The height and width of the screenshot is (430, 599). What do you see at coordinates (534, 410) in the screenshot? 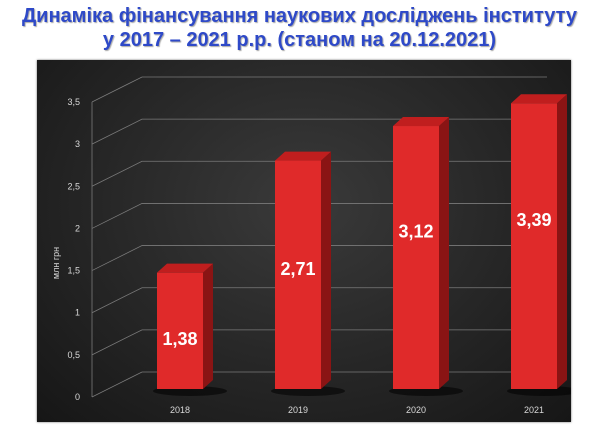
I see `x-tick-label: 2021` at bounding box center [534, 410].